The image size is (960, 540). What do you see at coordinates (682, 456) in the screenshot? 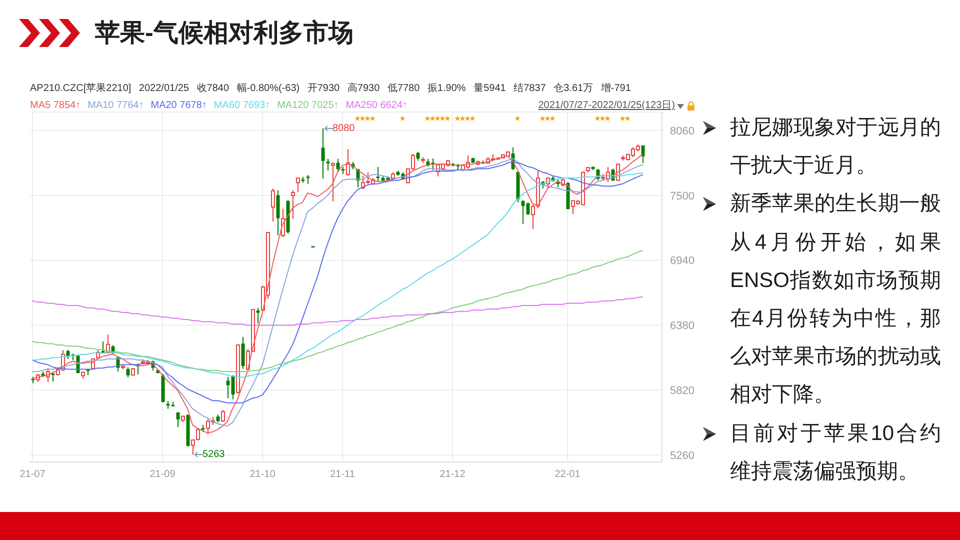
I see `y-tick-label: 5260` at bounding box center [682, 456].